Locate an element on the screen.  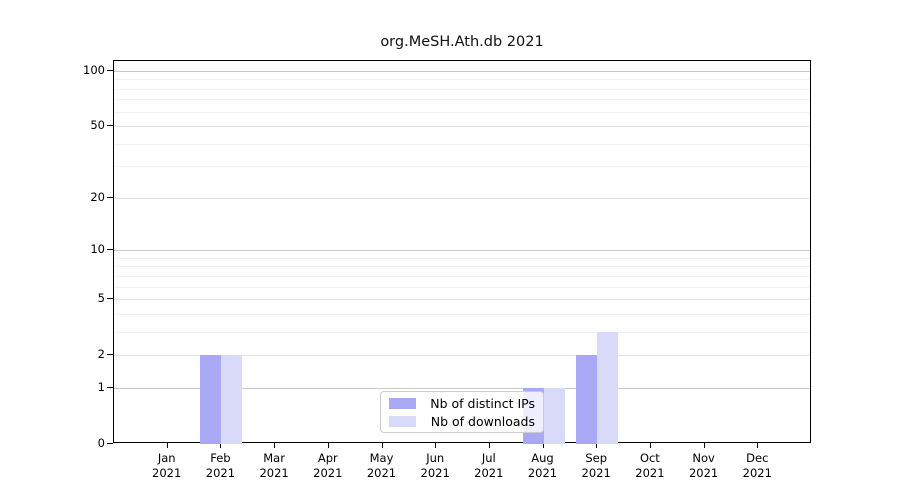
legend-swatch-distinct-ips is located at coordinates (402, 403).